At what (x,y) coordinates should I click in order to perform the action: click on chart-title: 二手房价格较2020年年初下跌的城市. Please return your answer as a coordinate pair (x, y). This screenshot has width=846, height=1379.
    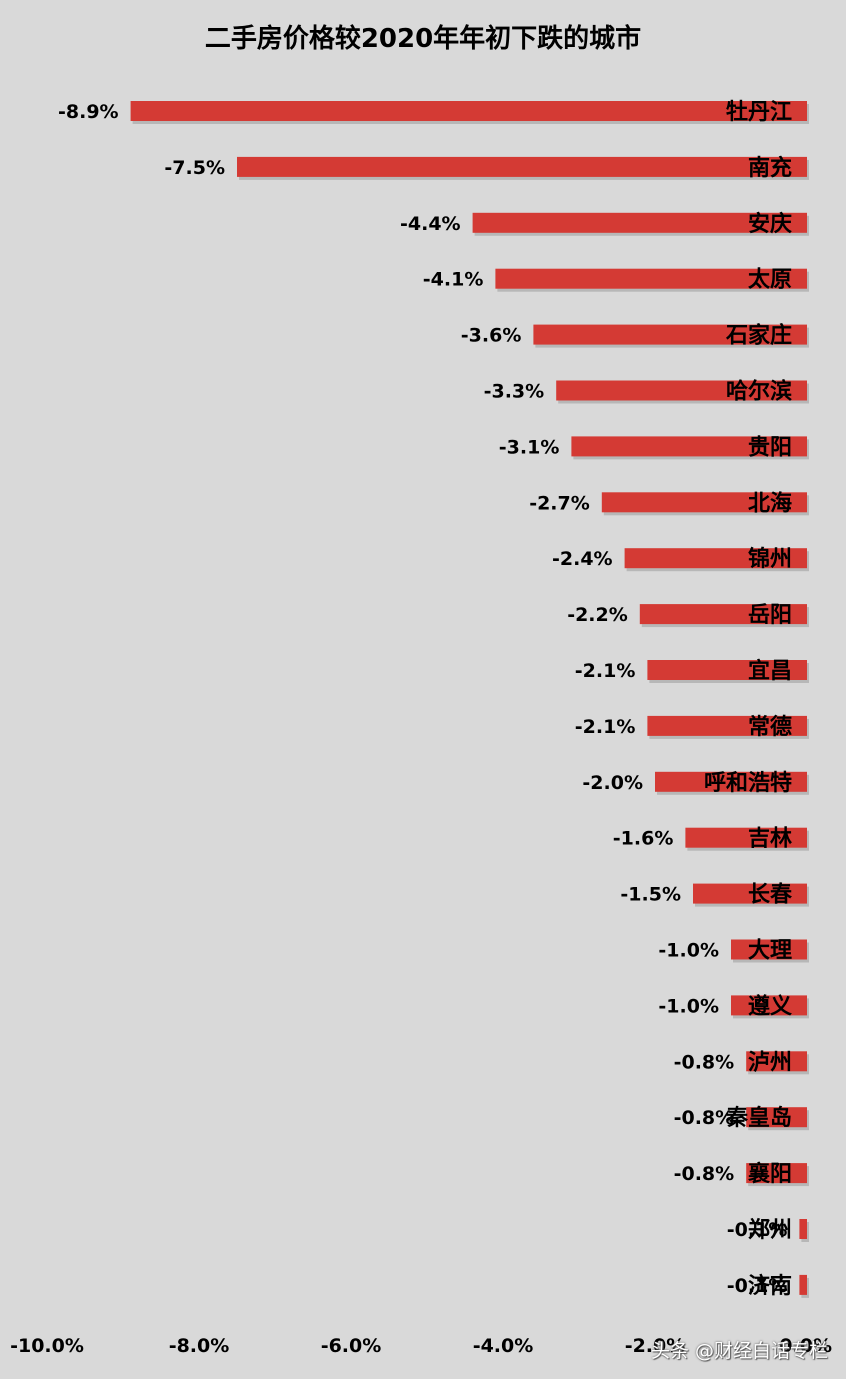
    Looking at the image, I should click on (423, 39).